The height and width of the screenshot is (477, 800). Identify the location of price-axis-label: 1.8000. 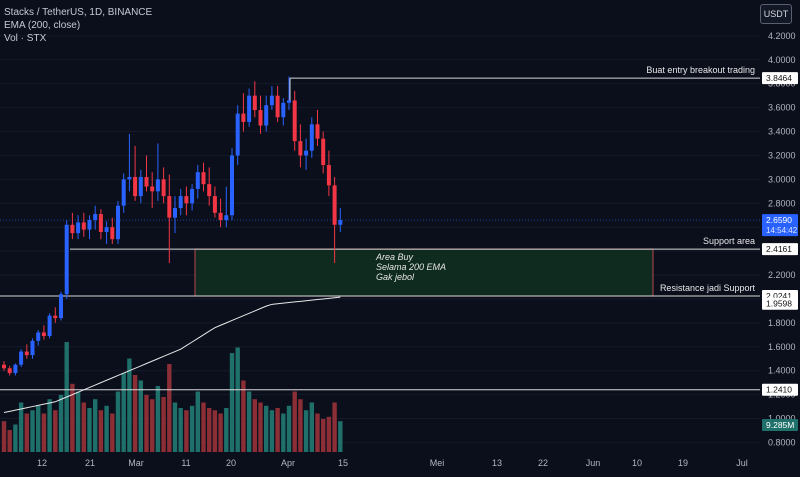
(782, 323).